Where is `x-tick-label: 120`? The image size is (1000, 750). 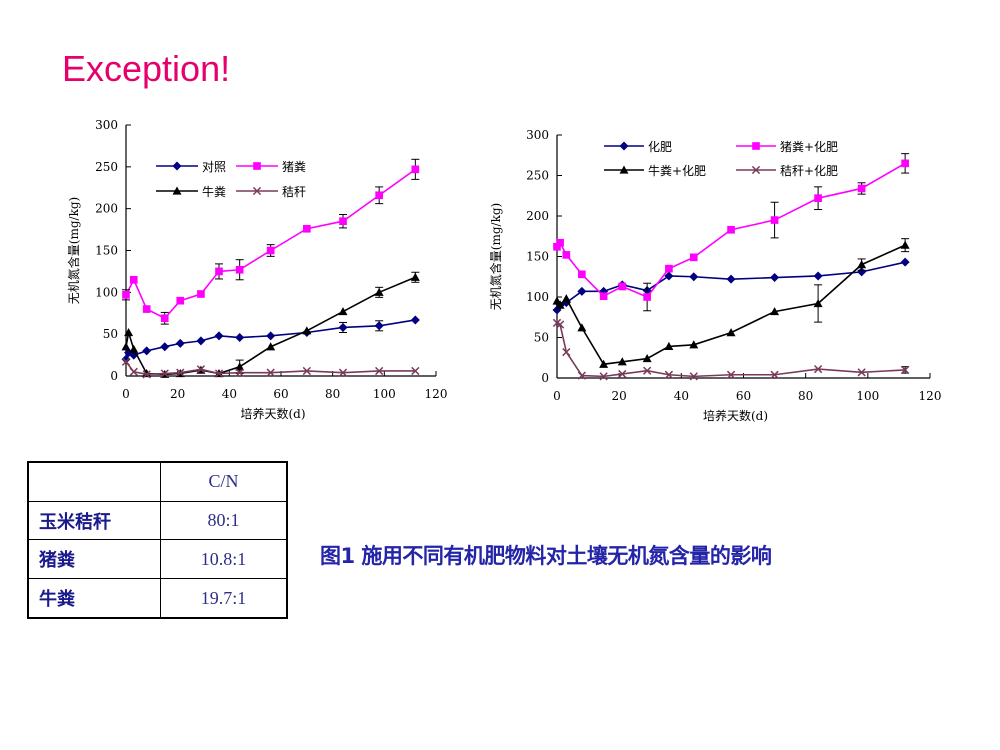
x-tick-label: 120 is located at coordinates (930, 396).